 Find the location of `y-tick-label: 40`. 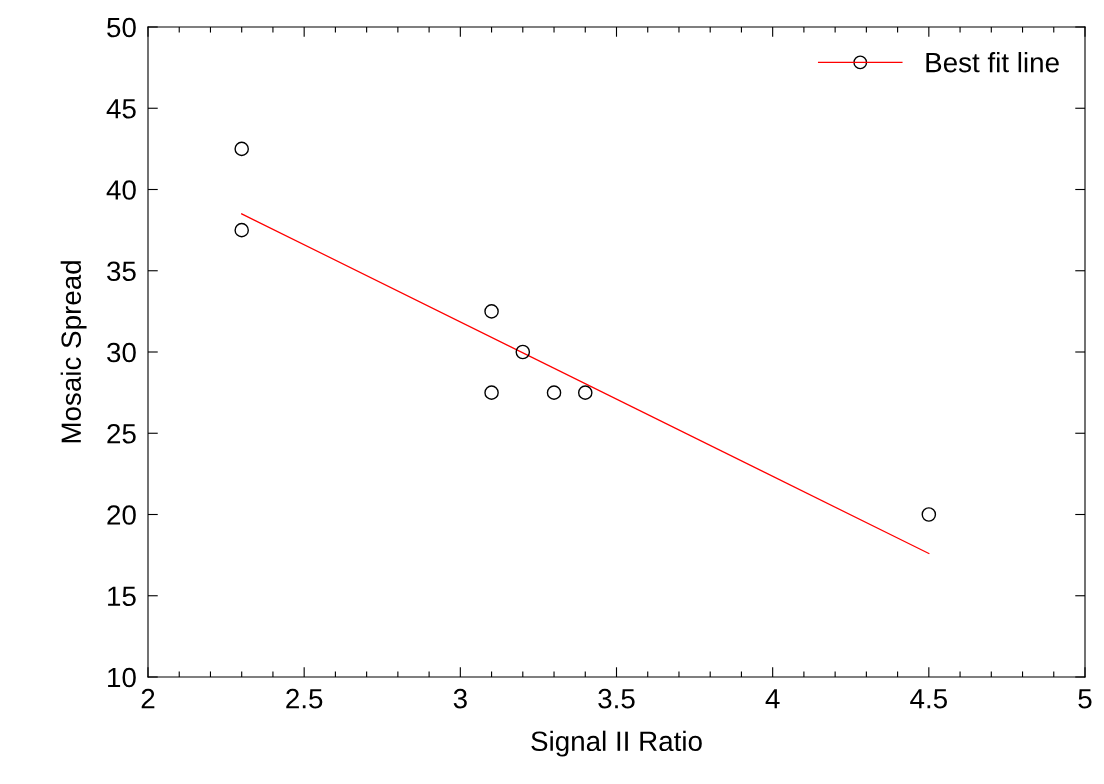

y-tick-label: 40 is located at coordinates (121, 190).